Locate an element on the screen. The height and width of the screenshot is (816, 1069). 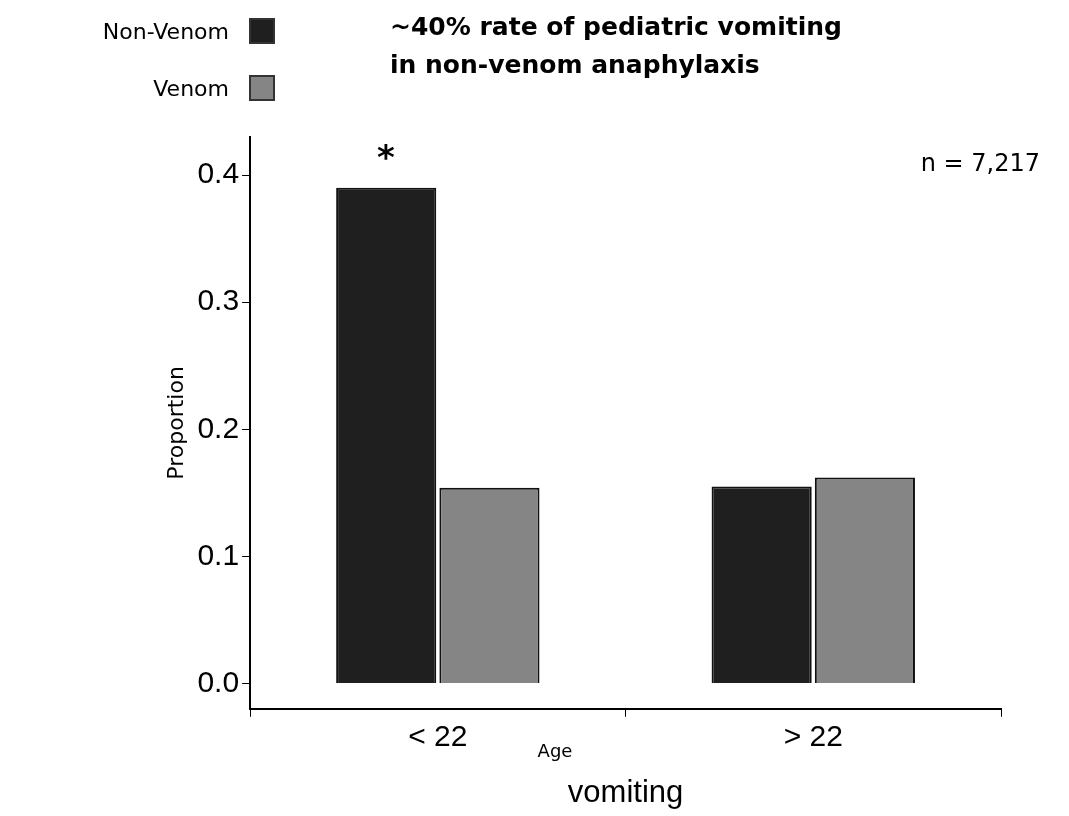
text: Age is located at coordinates (555, 750).